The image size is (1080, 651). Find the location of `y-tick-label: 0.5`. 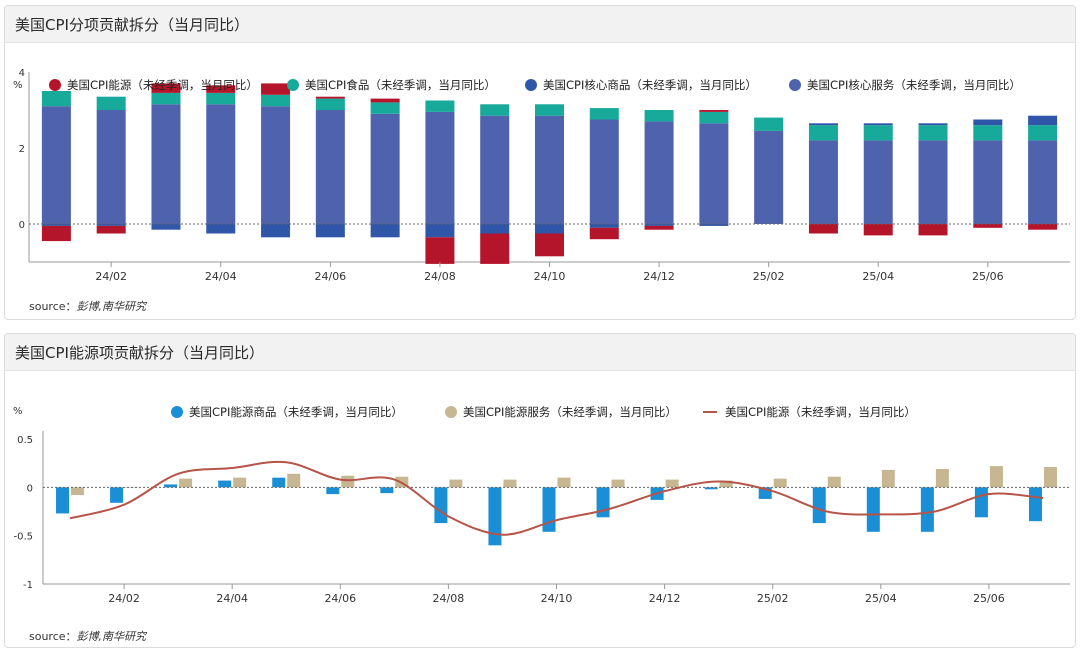

y-tick-label: 0.5 is located at coordinates (25, 440).